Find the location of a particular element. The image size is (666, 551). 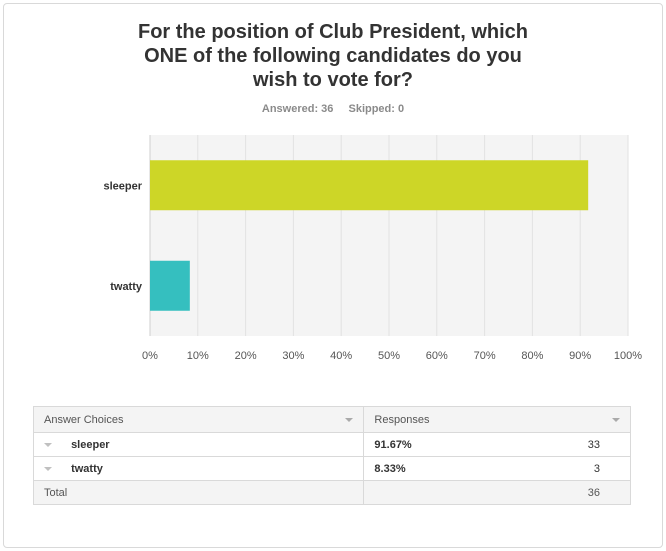

response-percent: 91.67% is located at coordinates (393, 444).